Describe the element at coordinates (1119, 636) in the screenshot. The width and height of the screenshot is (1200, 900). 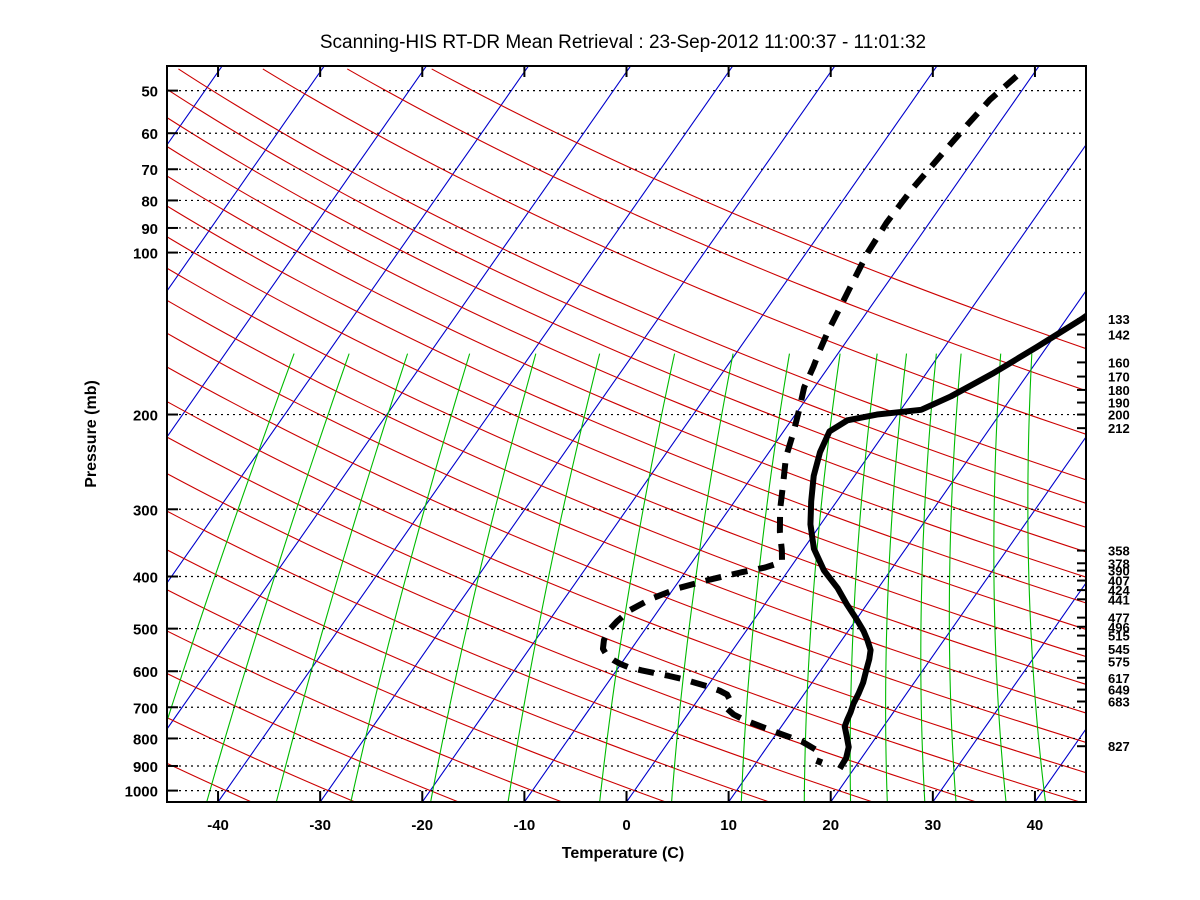
I see `right-axis-tick-label: 515` at that location.